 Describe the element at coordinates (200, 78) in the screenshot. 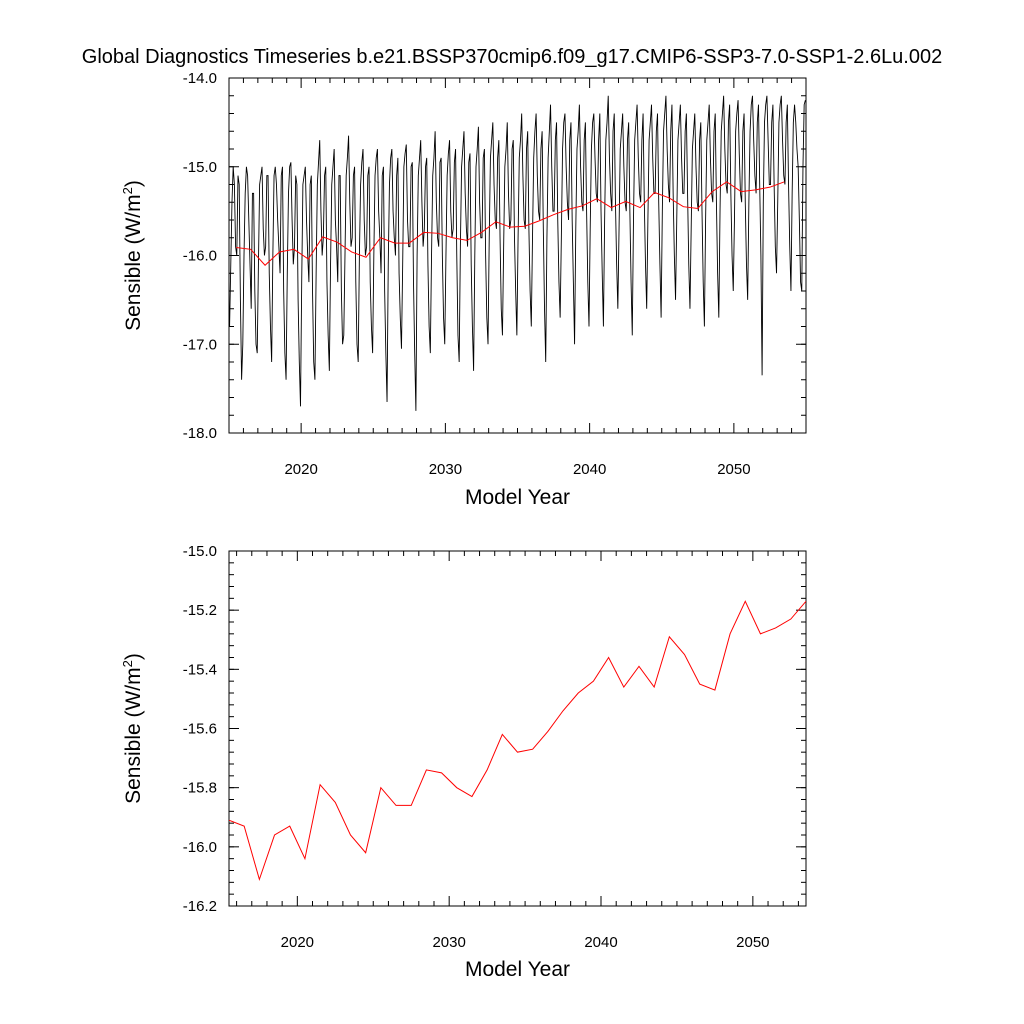

I see `y-tick-label: -14.0` at that location.